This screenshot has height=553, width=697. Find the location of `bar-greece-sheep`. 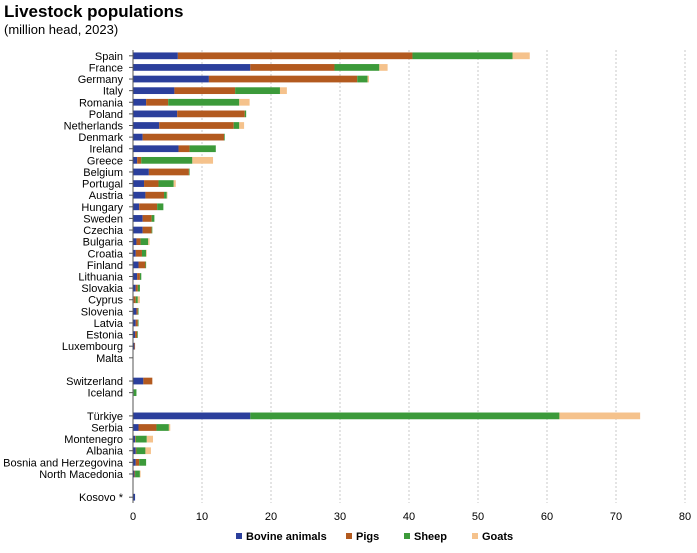

bar-greece-sheep is located at coordinates (167, 160).